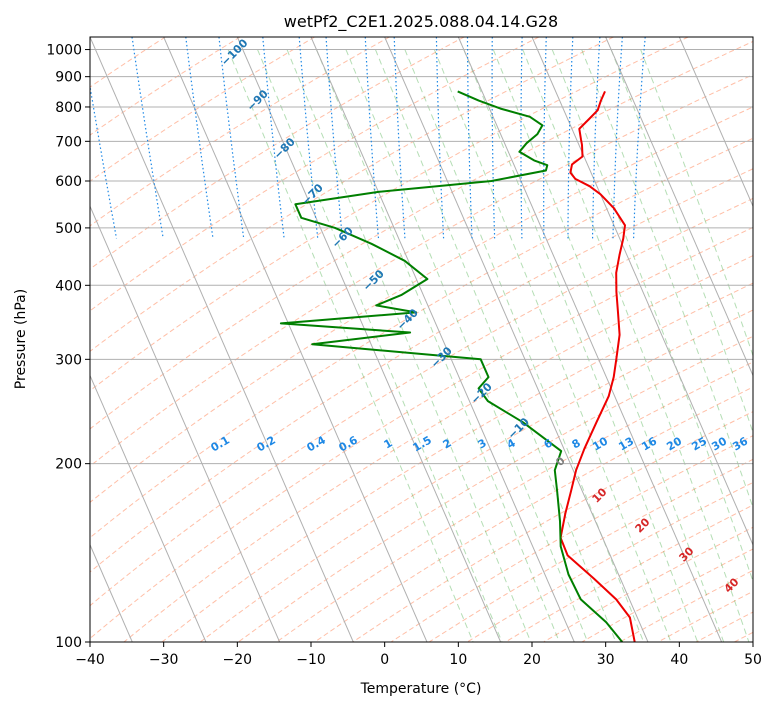 The image size is (775, 708). I want to click on x-tick-label: 30, so click(606, 660).